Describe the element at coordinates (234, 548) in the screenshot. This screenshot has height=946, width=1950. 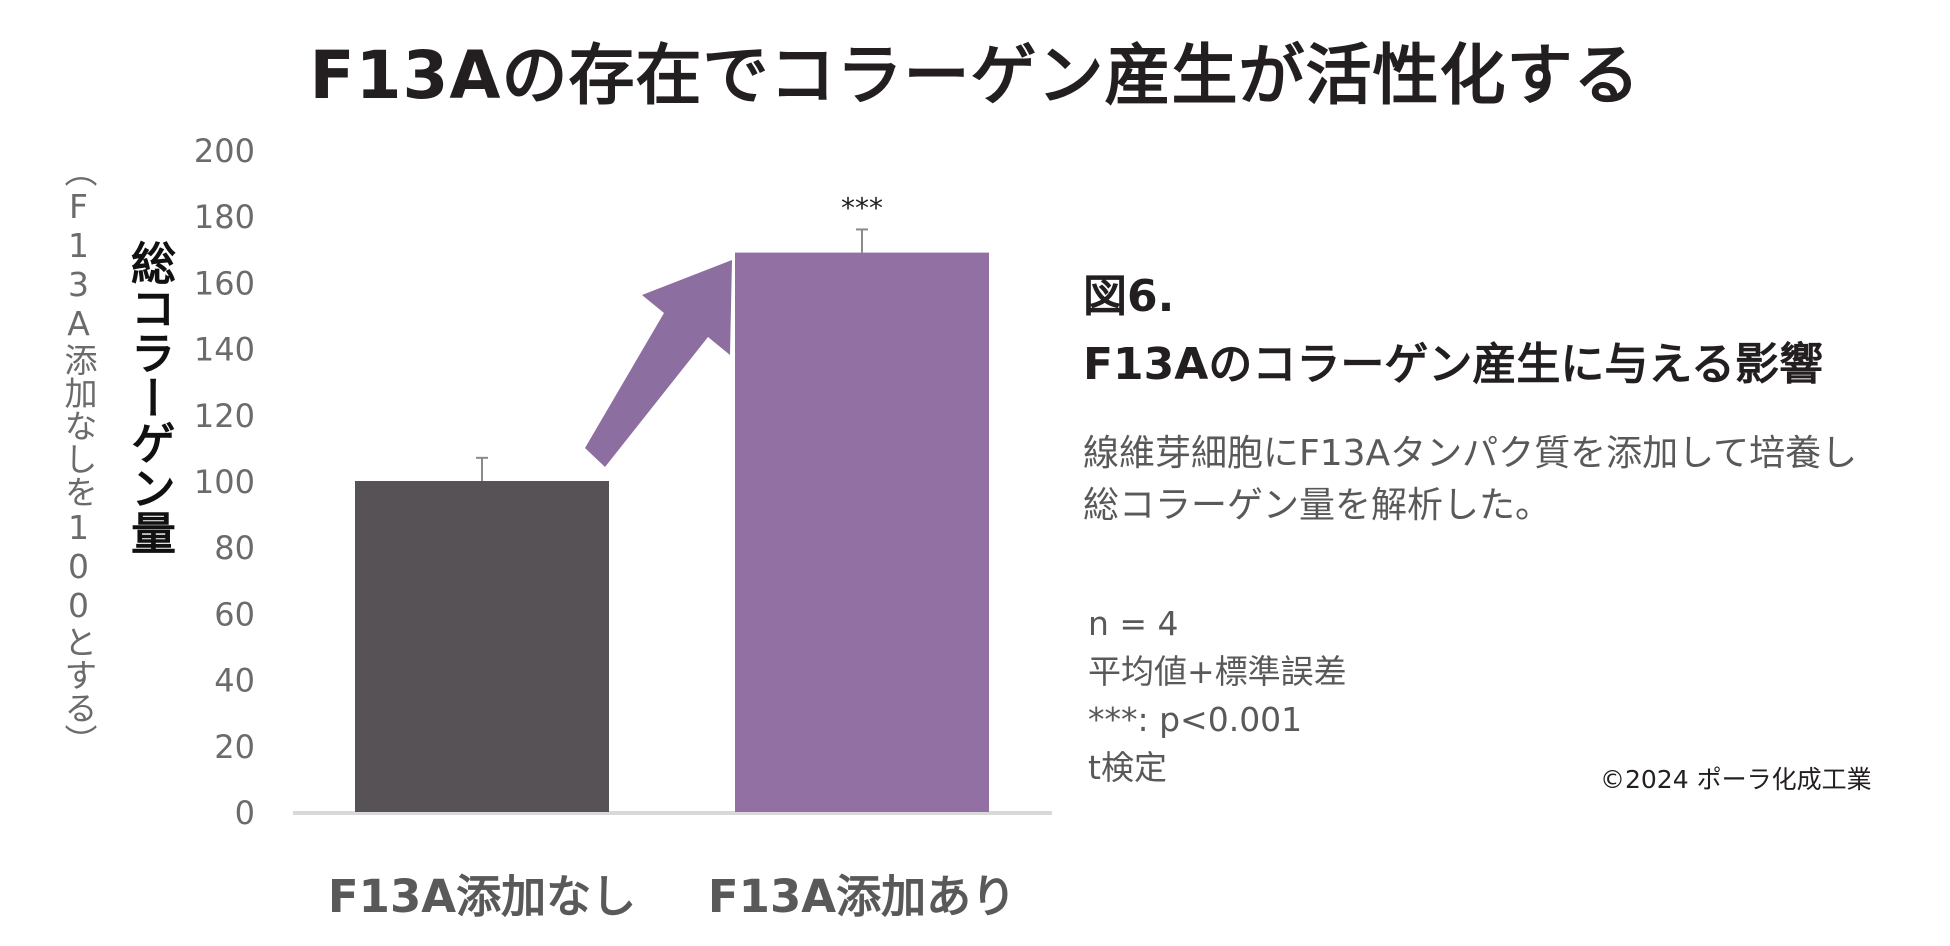
I see `y-tick-label: 80` at that location.